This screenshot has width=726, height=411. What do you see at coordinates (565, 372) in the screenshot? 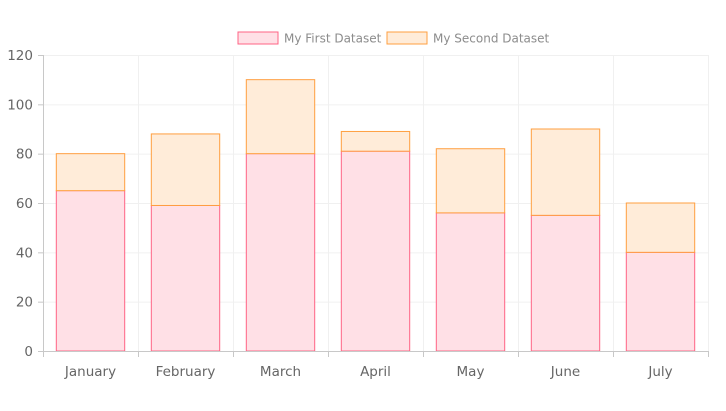
I see `x-tick-label: June` at bounding box center [565, 372].